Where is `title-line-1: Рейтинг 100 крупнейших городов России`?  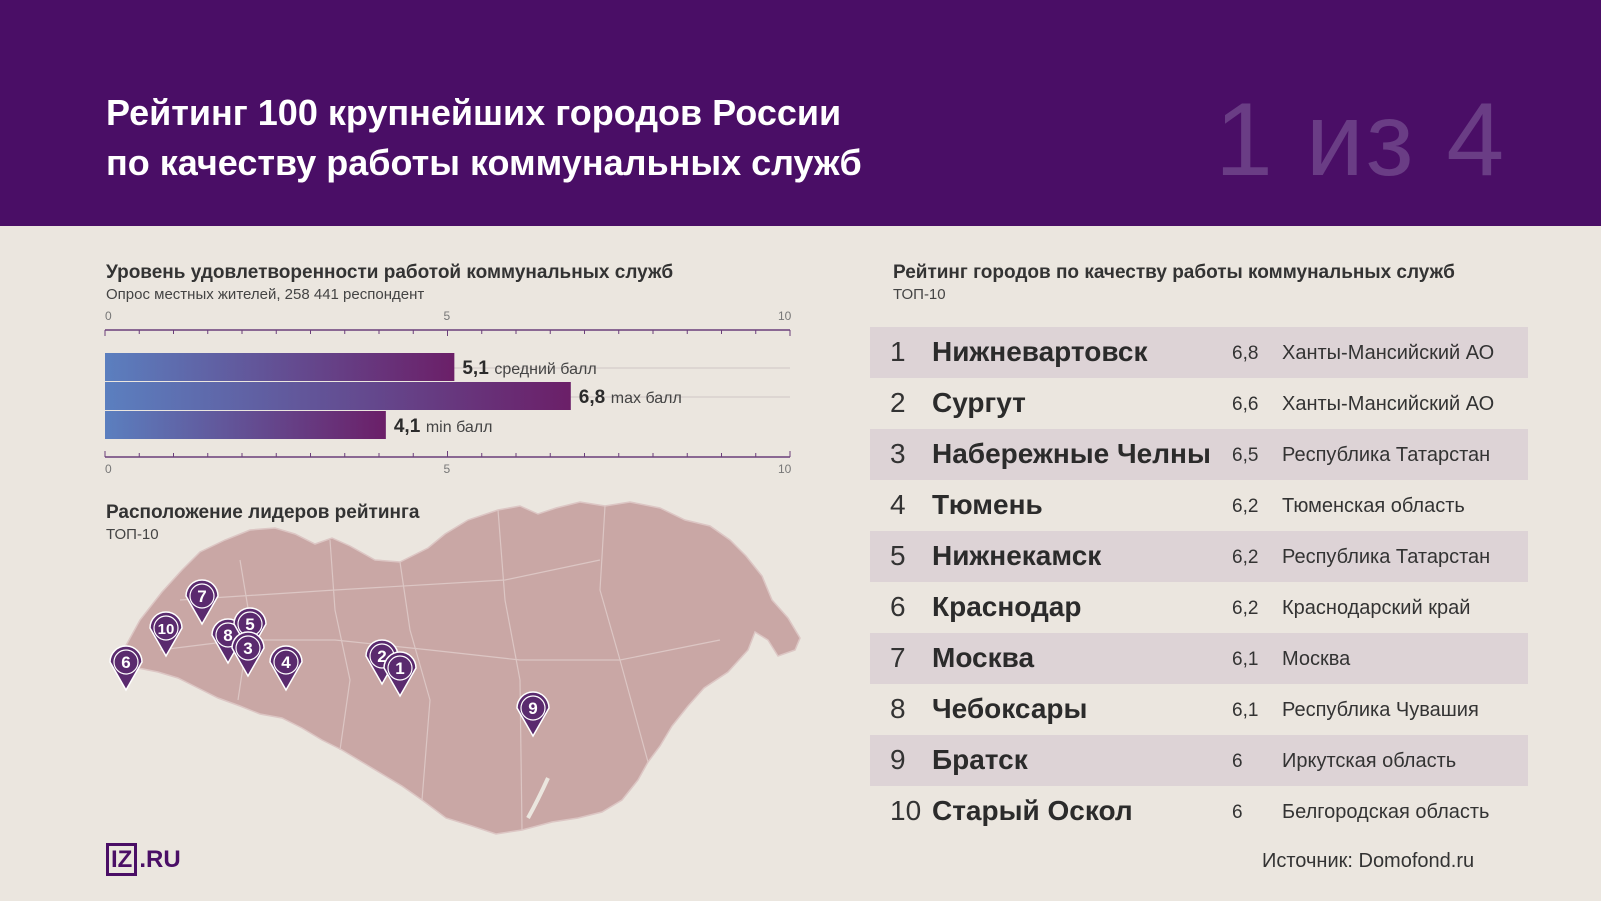
title-line-1: Рейтинг 100 крупнейших городов России is located at coordinates (474, 112).